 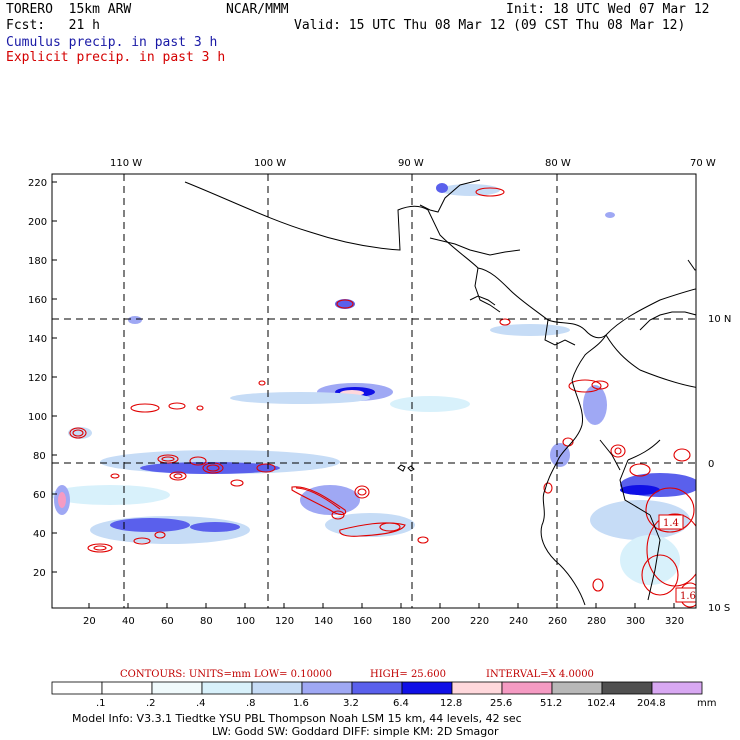 What do you see at coordinates (151, 703) in the screenshot?
I see `legend-label: .2` at bounding box center [151, 703].